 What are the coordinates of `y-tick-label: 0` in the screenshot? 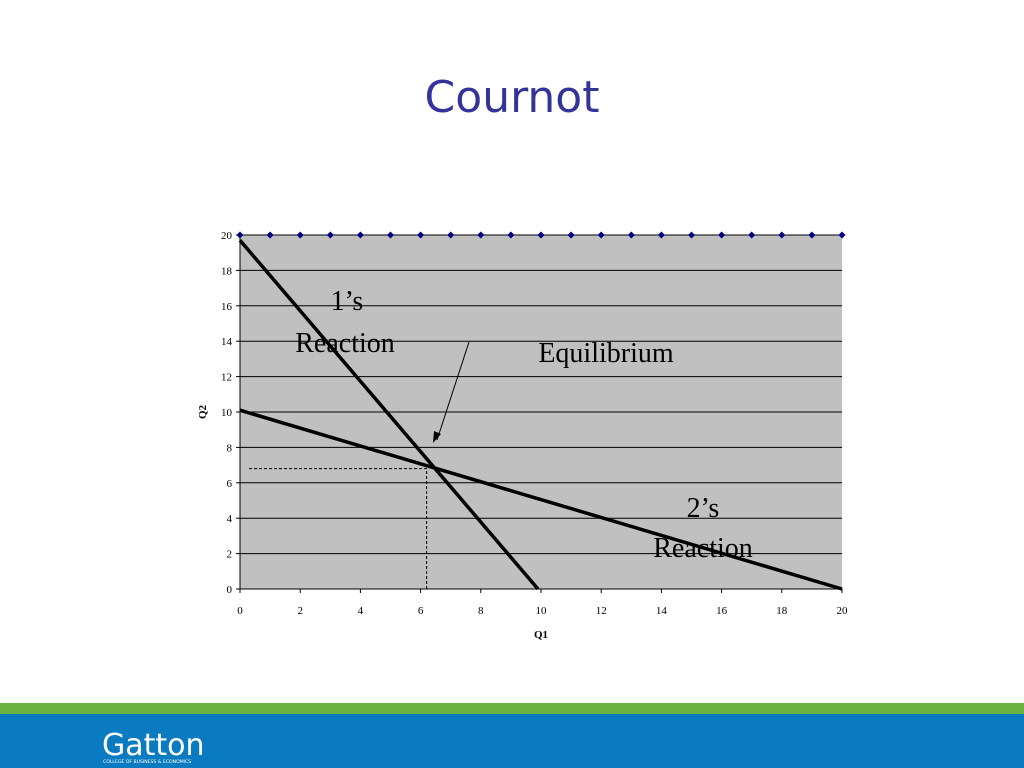 It's located at (230, 590).